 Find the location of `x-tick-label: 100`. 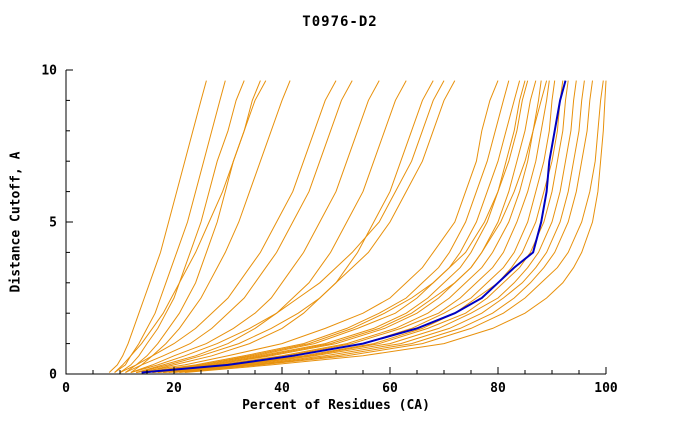

x-tick-label: 100 is located at coordinates (606, 388).